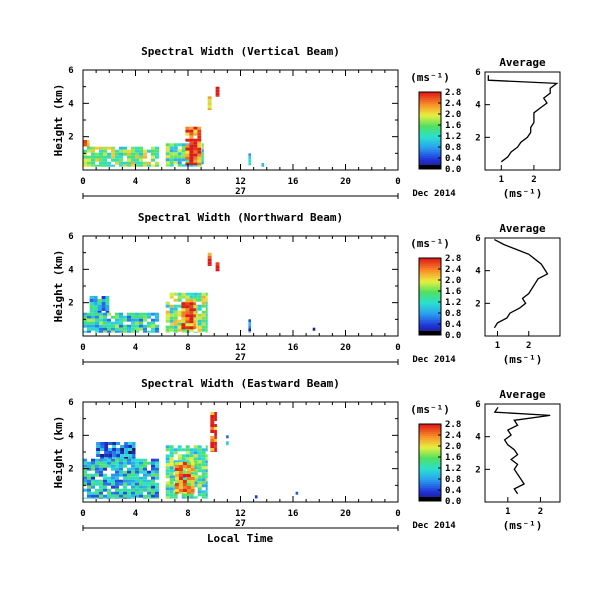 The image size is (610, 598). What do you see at coordinates (453, 480) in the screenshot?
I see `colorbar-tick-label: 0.8` at bounding box center [453, 480].